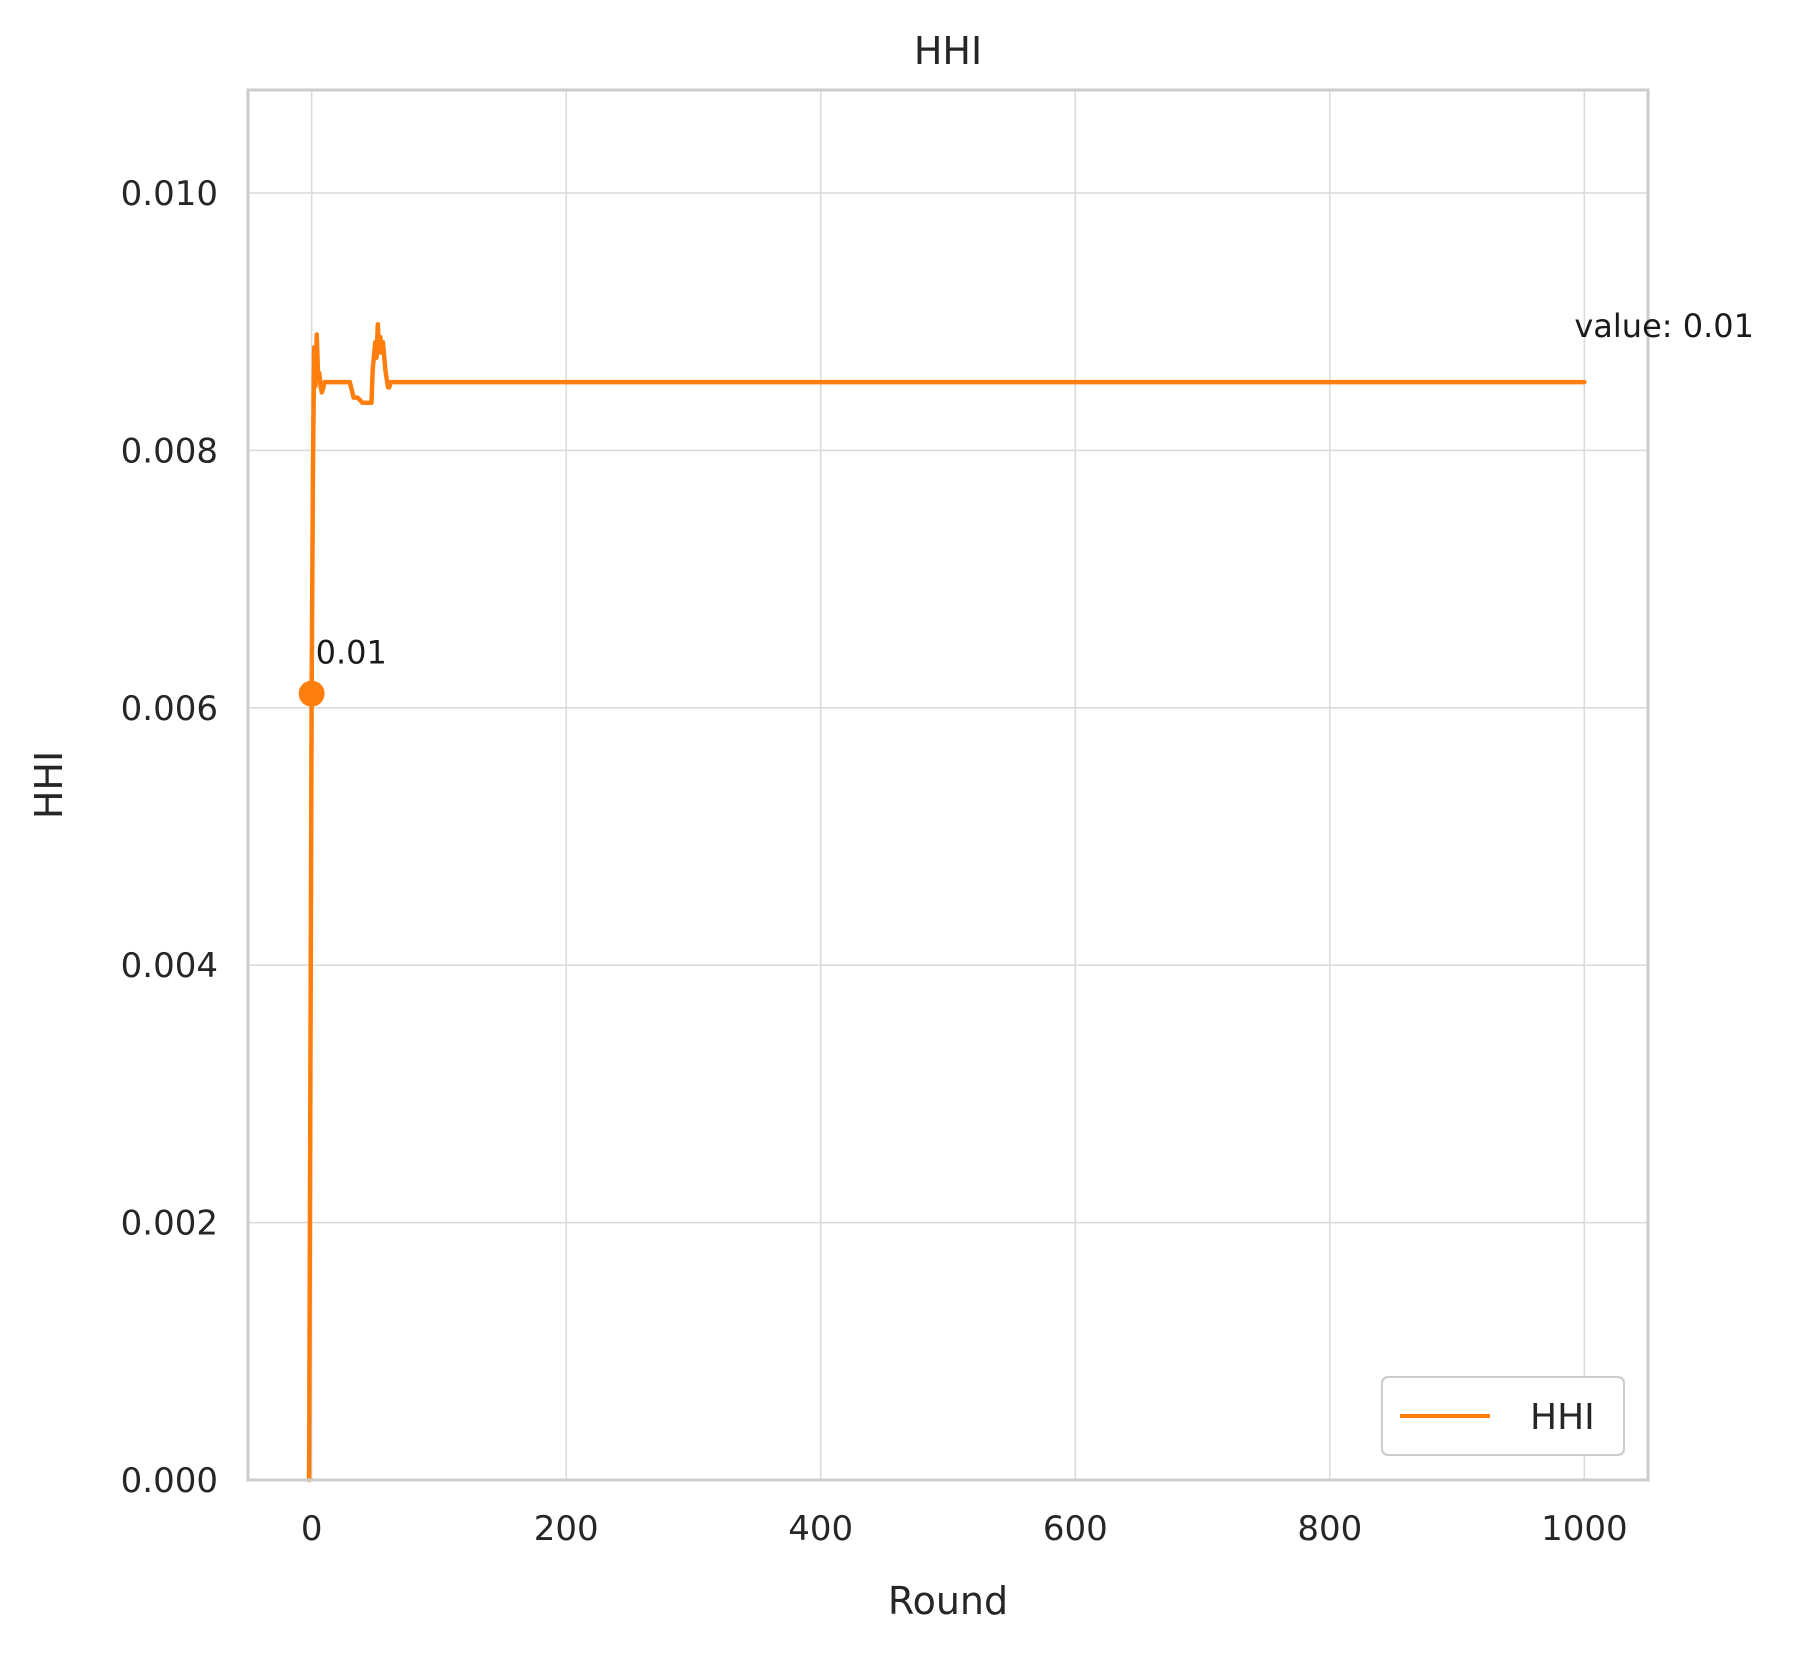  I want to click on x-tick-label: 600, so click(1075, 1529).